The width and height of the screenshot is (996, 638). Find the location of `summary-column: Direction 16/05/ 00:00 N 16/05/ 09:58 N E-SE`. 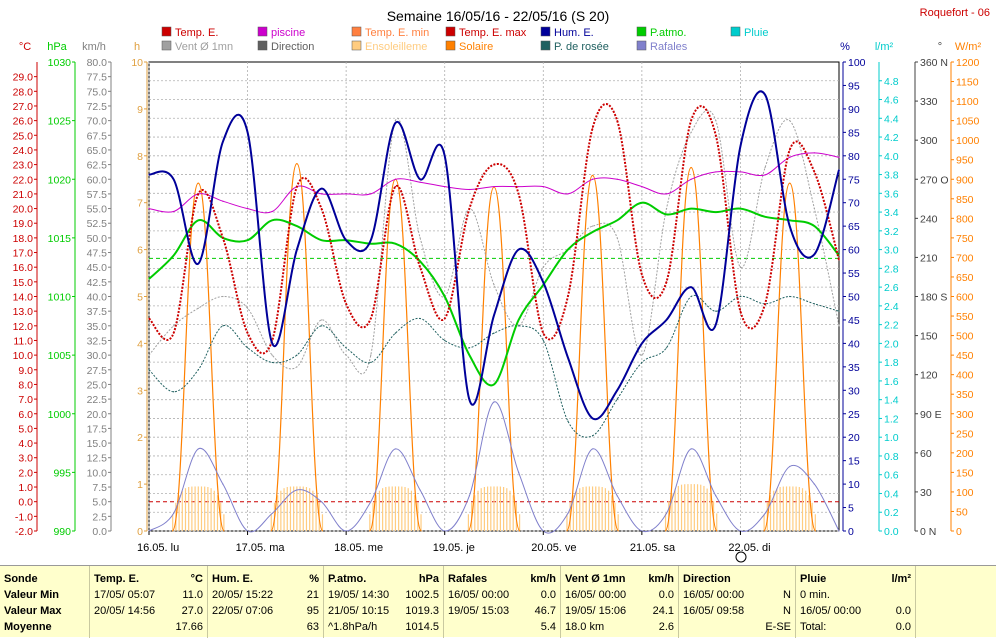

summary-column: Direction 16/05/ 00:00 N 16/05/ 09:58 N E-SE is located at coordinates (737, 602).